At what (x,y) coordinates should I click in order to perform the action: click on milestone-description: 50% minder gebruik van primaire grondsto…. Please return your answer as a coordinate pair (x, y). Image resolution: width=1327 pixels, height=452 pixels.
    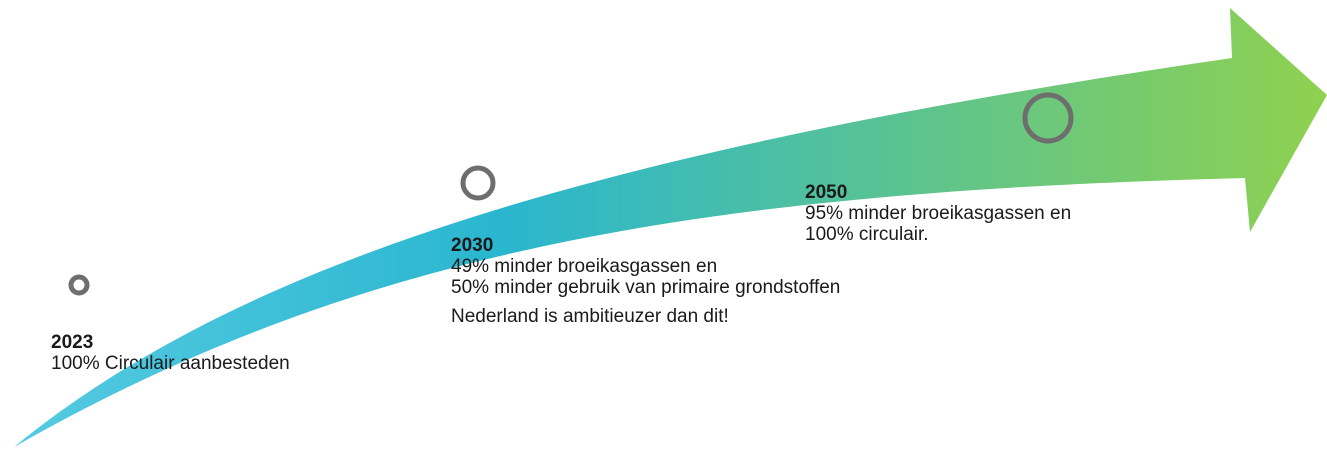
    Looking at the image, I should click on (646, 287).